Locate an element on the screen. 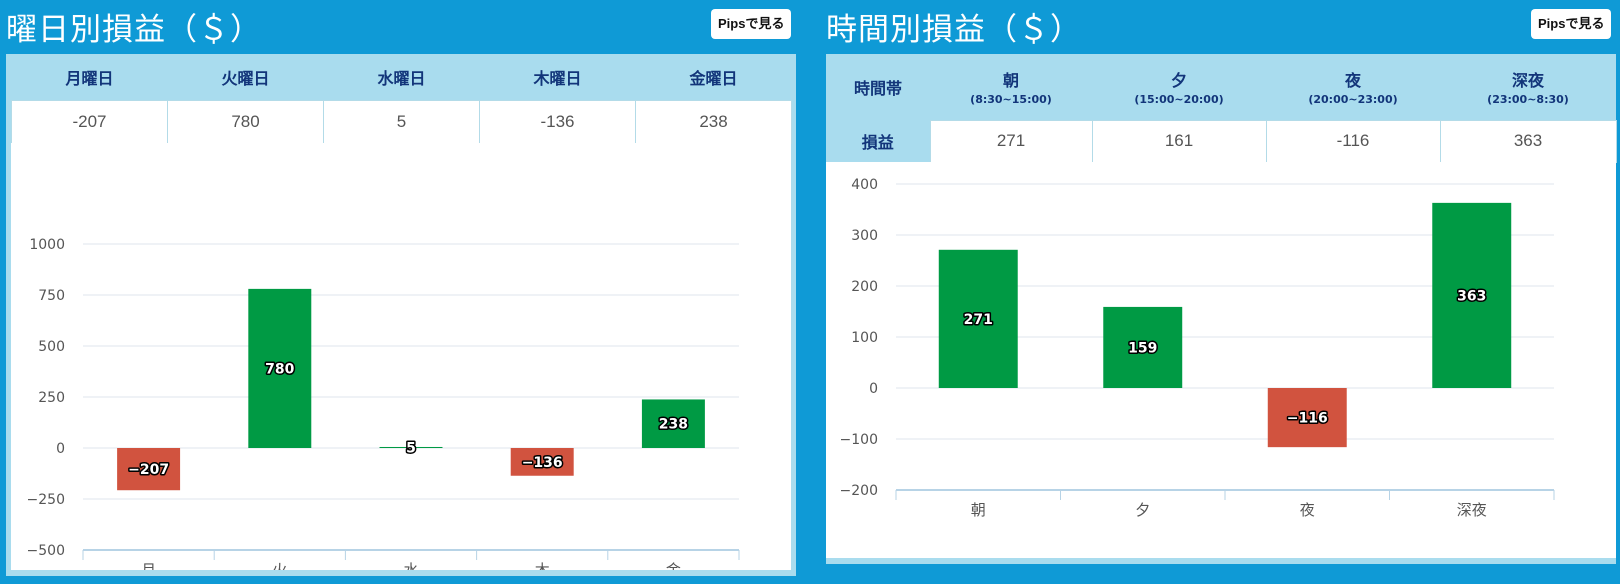 Image resolution: width=1620 pixels, height=584 pixels. day-chart-ytick-label: 250 is located at coordinates (51, 398).